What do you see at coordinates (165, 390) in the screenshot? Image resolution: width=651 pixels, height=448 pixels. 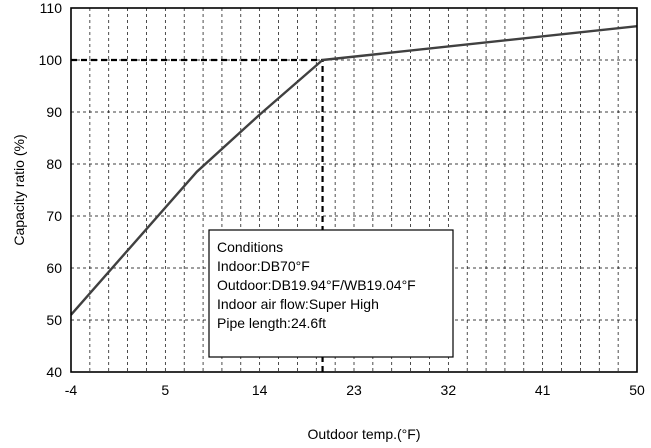 I see `x-tick-label: 5` at bounding box center [165, 390].